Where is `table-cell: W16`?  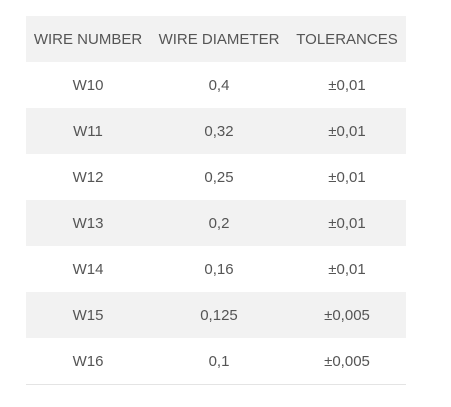 table-cell: W16 is located at coordinates (88, 361).